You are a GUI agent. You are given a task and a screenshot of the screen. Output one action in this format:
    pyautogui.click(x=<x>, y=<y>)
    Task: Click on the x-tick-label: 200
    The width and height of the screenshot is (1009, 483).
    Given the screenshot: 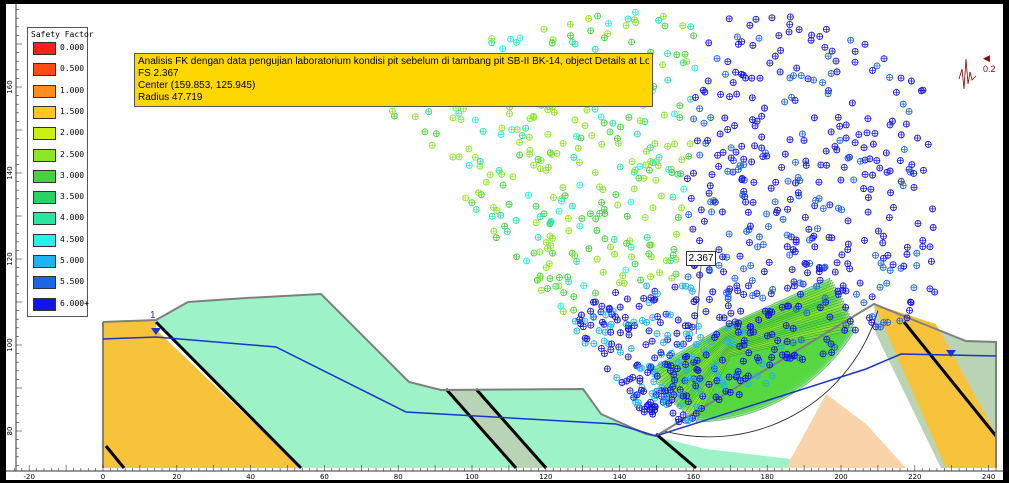 What is the action you would take?
    pyautogui.click(x=840, y=476)
    